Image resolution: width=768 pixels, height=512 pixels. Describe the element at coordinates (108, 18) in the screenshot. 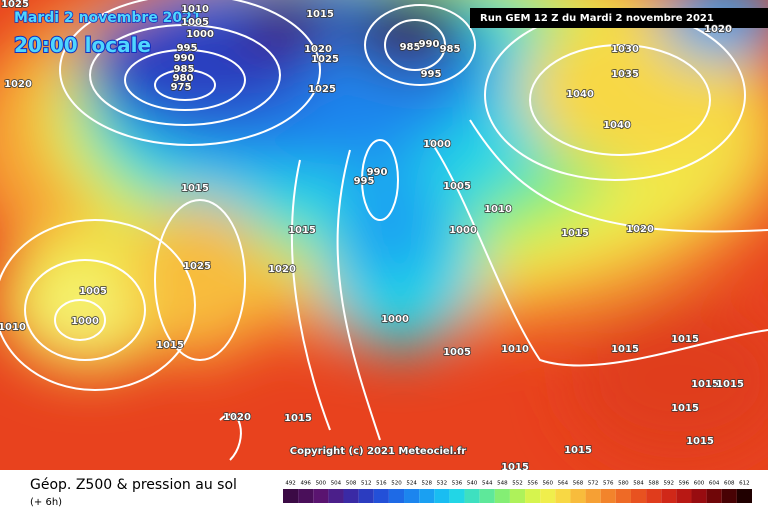

I see `date-label: Mardi 2 novembre 2021` at that location.